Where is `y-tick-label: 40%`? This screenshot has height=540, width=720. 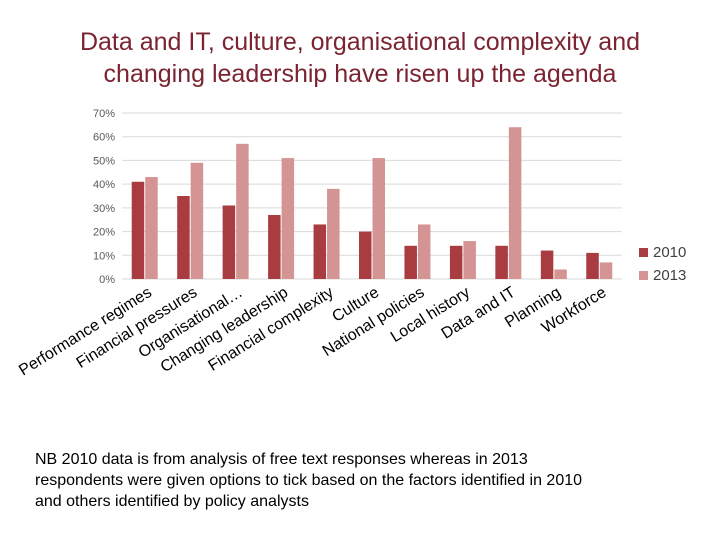 y-tick-label: 40% is located at coordinates (104, 185).